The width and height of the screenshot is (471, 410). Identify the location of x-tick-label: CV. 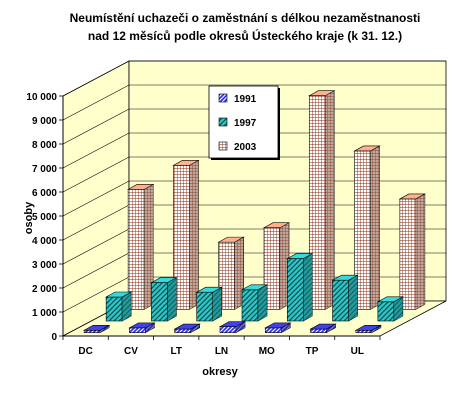
(131, 351).